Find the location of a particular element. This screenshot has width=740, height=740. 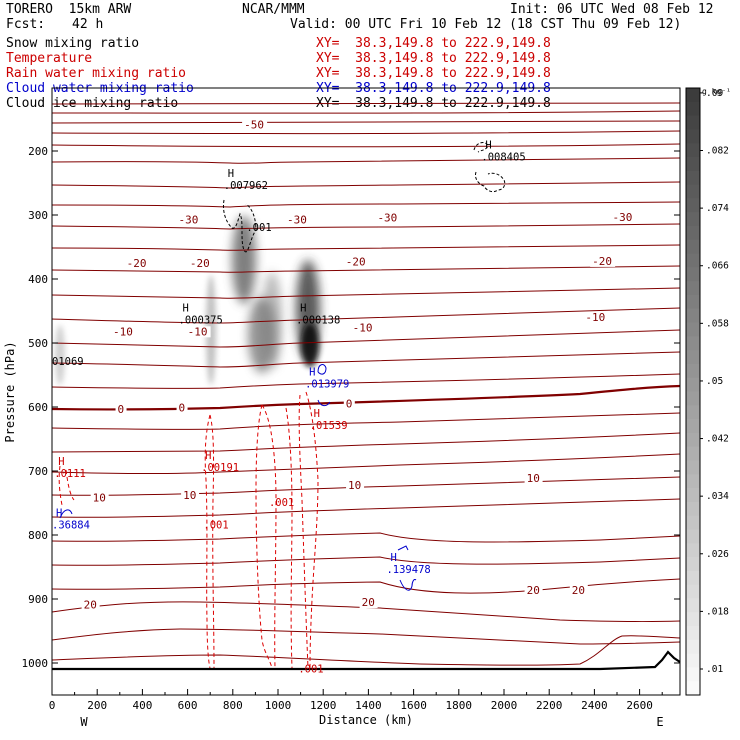

y-tick-label: 600 is located at coordinates (38, 407).